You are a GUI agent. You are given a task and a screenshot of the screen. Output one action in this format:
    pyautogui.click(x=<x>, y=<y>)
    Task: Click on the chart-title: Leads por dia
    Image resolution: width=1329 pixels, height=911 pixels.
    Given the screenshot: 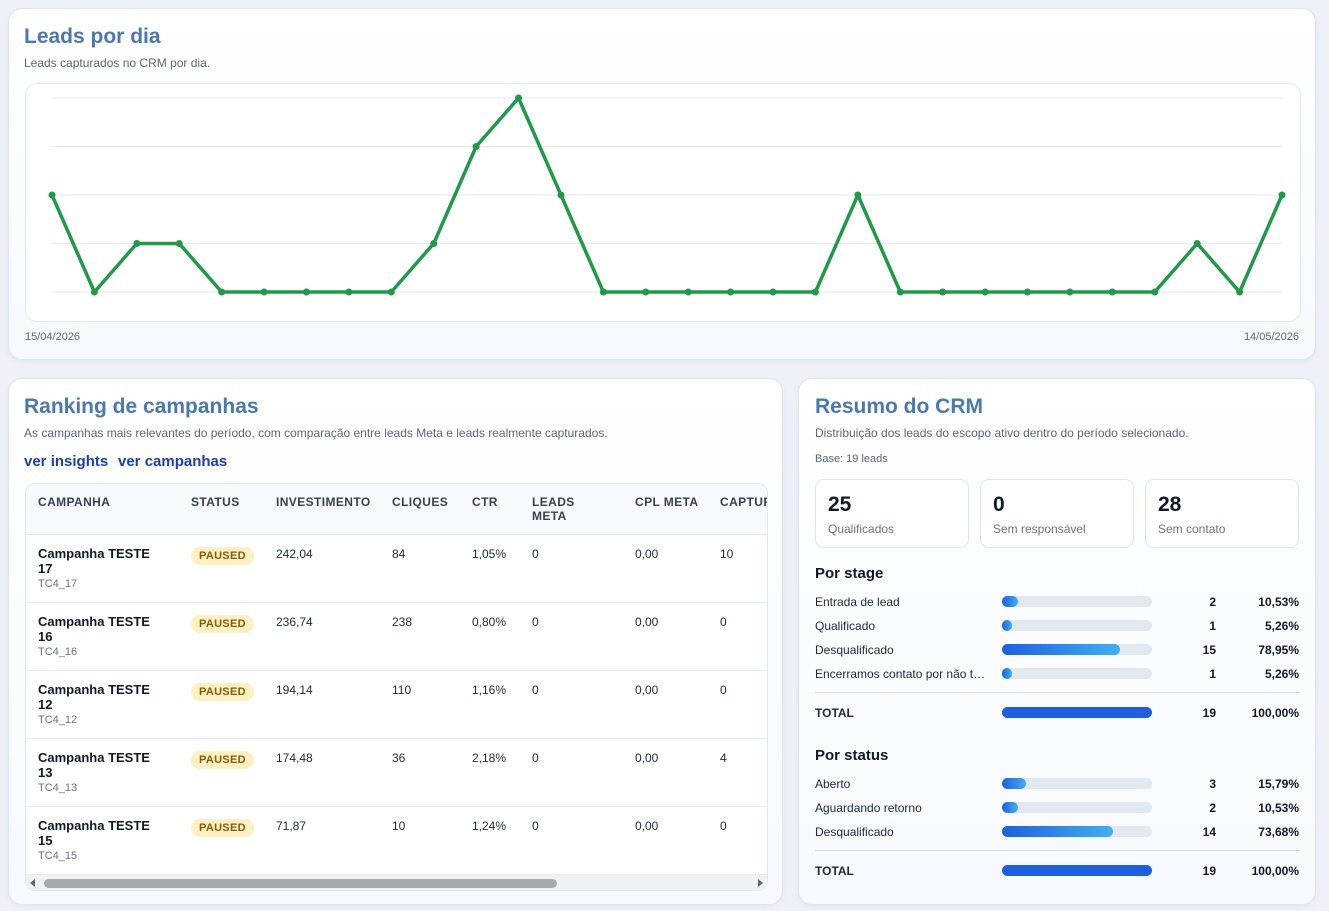 What is the action you would take?
    pyautogui.click(x=92, y=36)
    